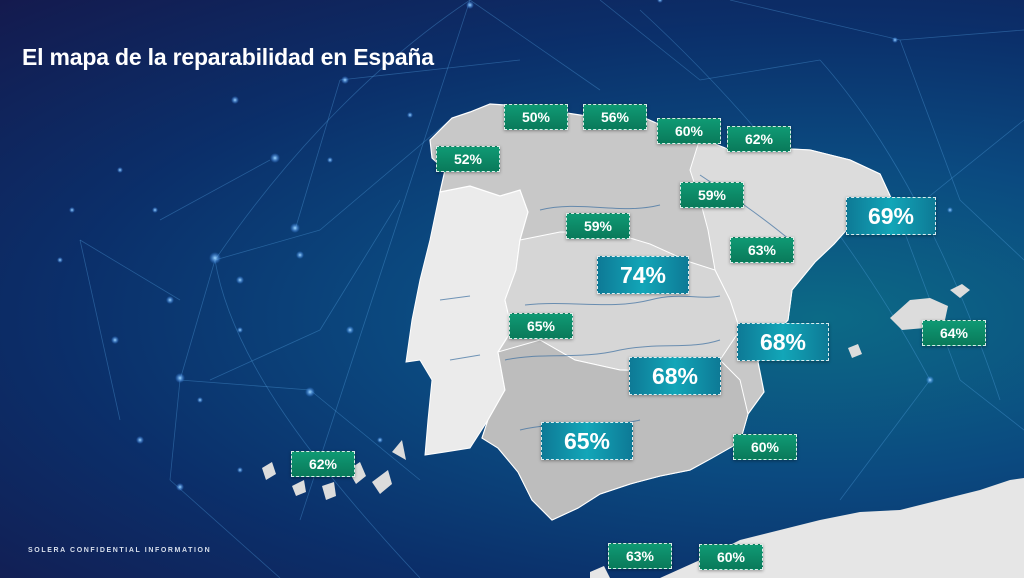 This screenshot has width=1024, height=578. I want to click on label-melilla: 60%, so click(731, 557).